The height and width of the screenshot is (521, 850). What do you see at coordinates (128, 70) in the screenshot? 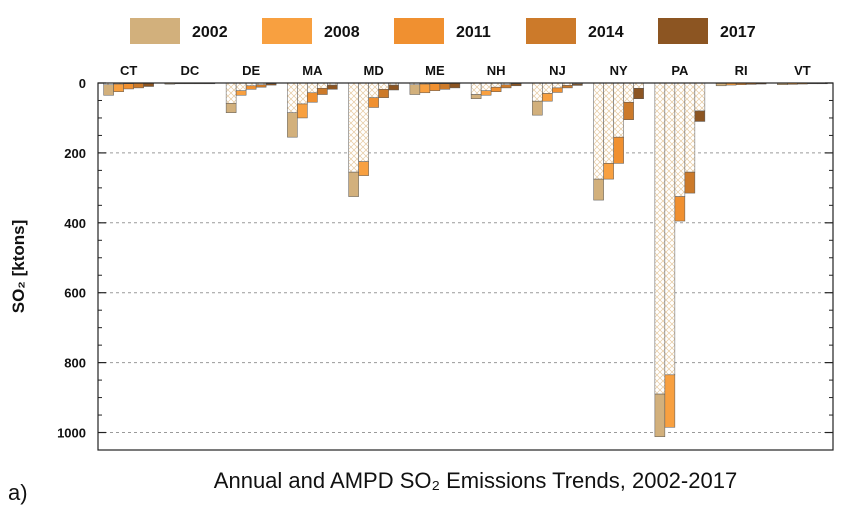
I see `category-label: CT` at bounding box center [128, 70].